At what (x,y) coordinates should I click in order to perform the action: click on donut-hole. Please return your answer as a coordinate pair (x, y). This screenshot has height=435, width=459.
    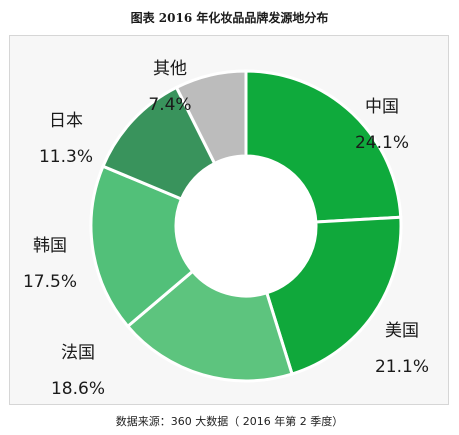
    Looking at the image, I should click on (246, 226).